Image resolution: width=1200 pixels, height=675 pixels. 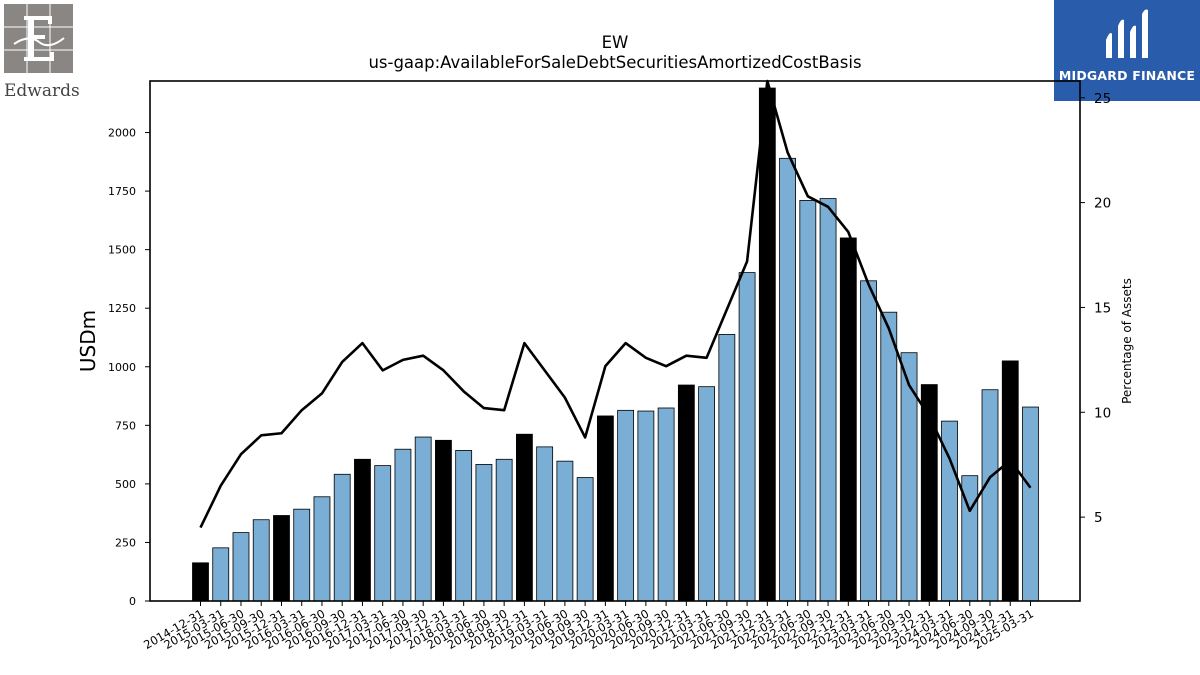 I want to click on y-tick-label-250: 250, so click(x=125, y=542).